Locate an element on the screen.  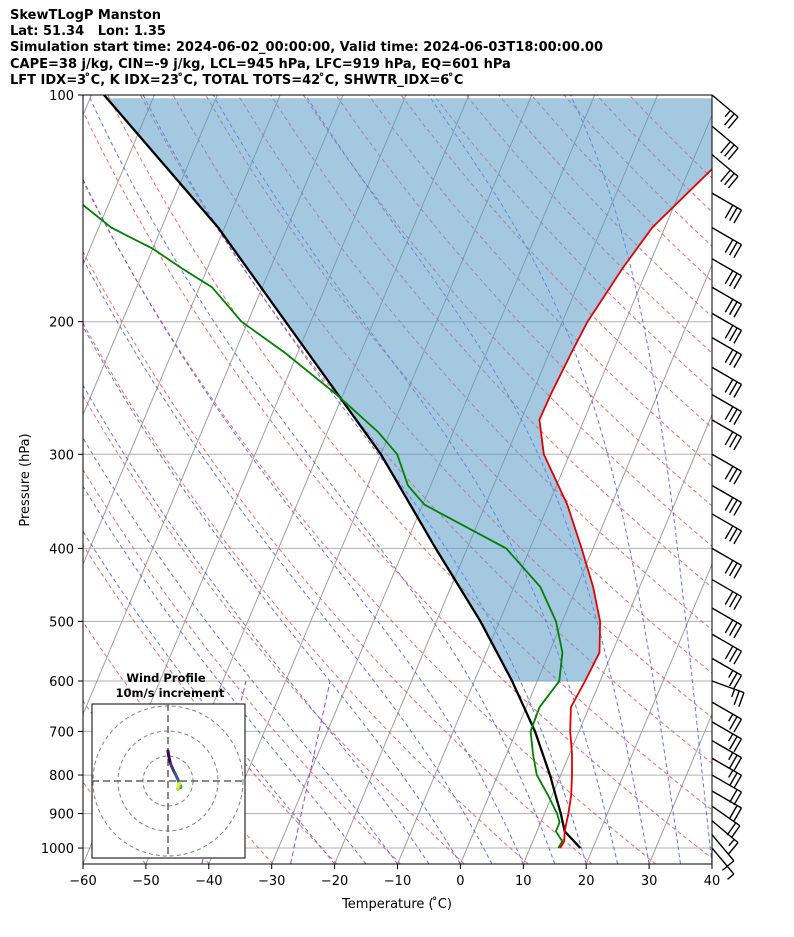
x-tick-label: 40 is located at coordinates (712, 881).